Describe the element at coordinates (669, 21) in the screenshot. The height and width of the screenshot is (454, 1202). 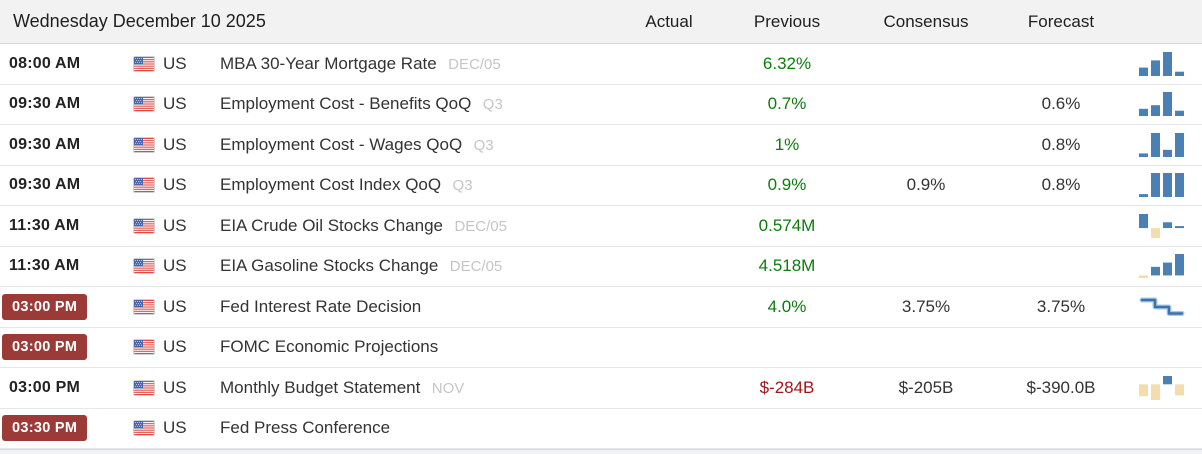
I see `column-header-actual: Actual` at that location.